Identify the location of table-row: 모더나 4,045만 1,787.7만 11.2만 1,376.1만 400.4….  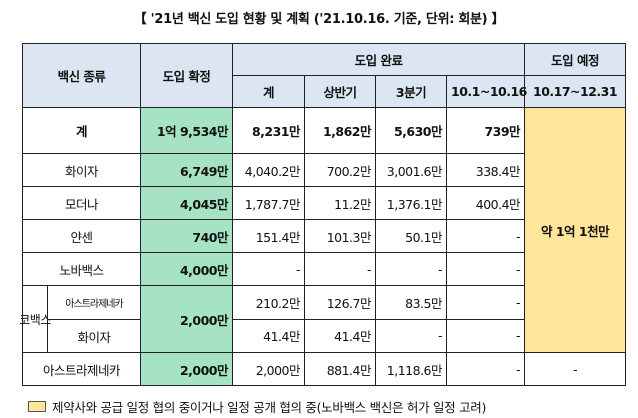
(324, 203).